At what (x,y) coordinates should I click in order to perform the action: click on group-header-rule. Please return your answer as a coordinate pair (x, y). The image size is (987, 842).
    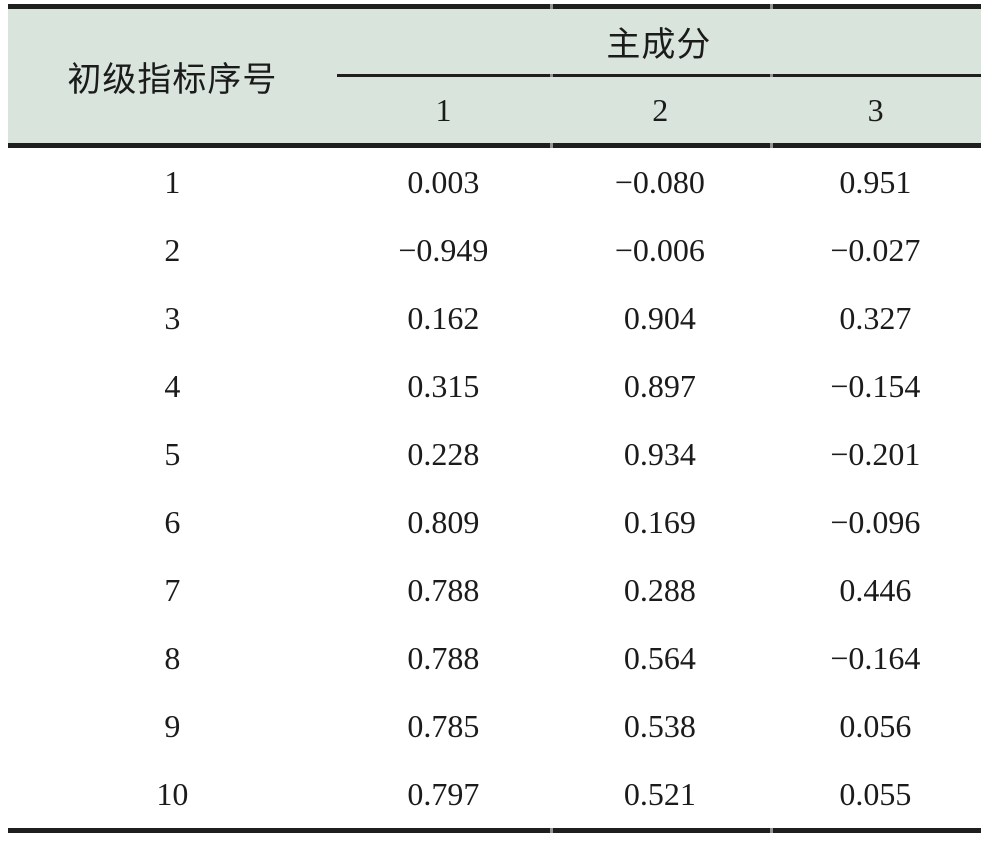
    Looking at the image, I should click on (658, 75).